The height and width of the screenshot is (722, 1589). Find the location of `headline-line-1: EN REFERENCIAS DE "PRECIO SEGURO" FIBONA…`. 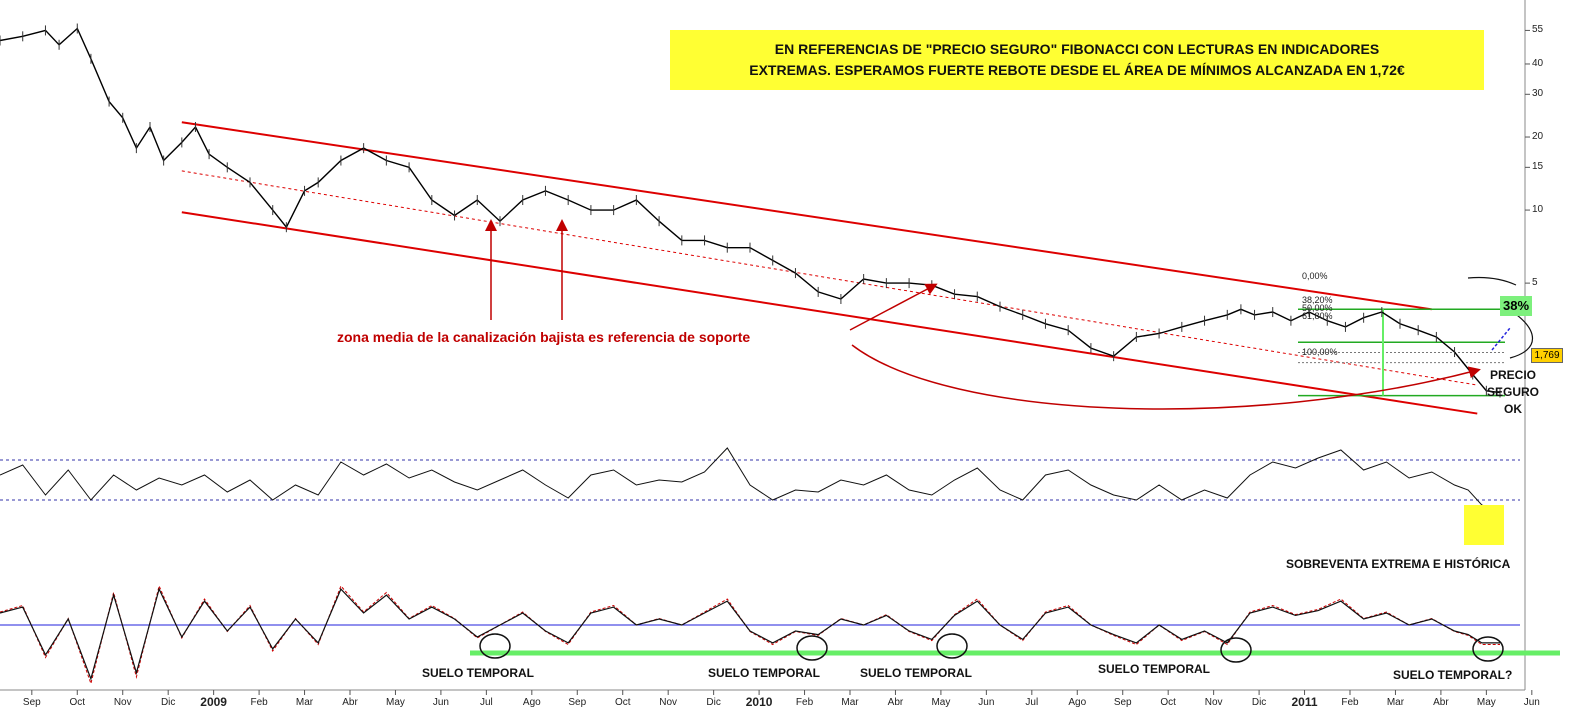

headline-line-1: EN REFERENCIAS DE "PRECIO SEGURO" FIBONA… is located at coordinates (1077, 49).